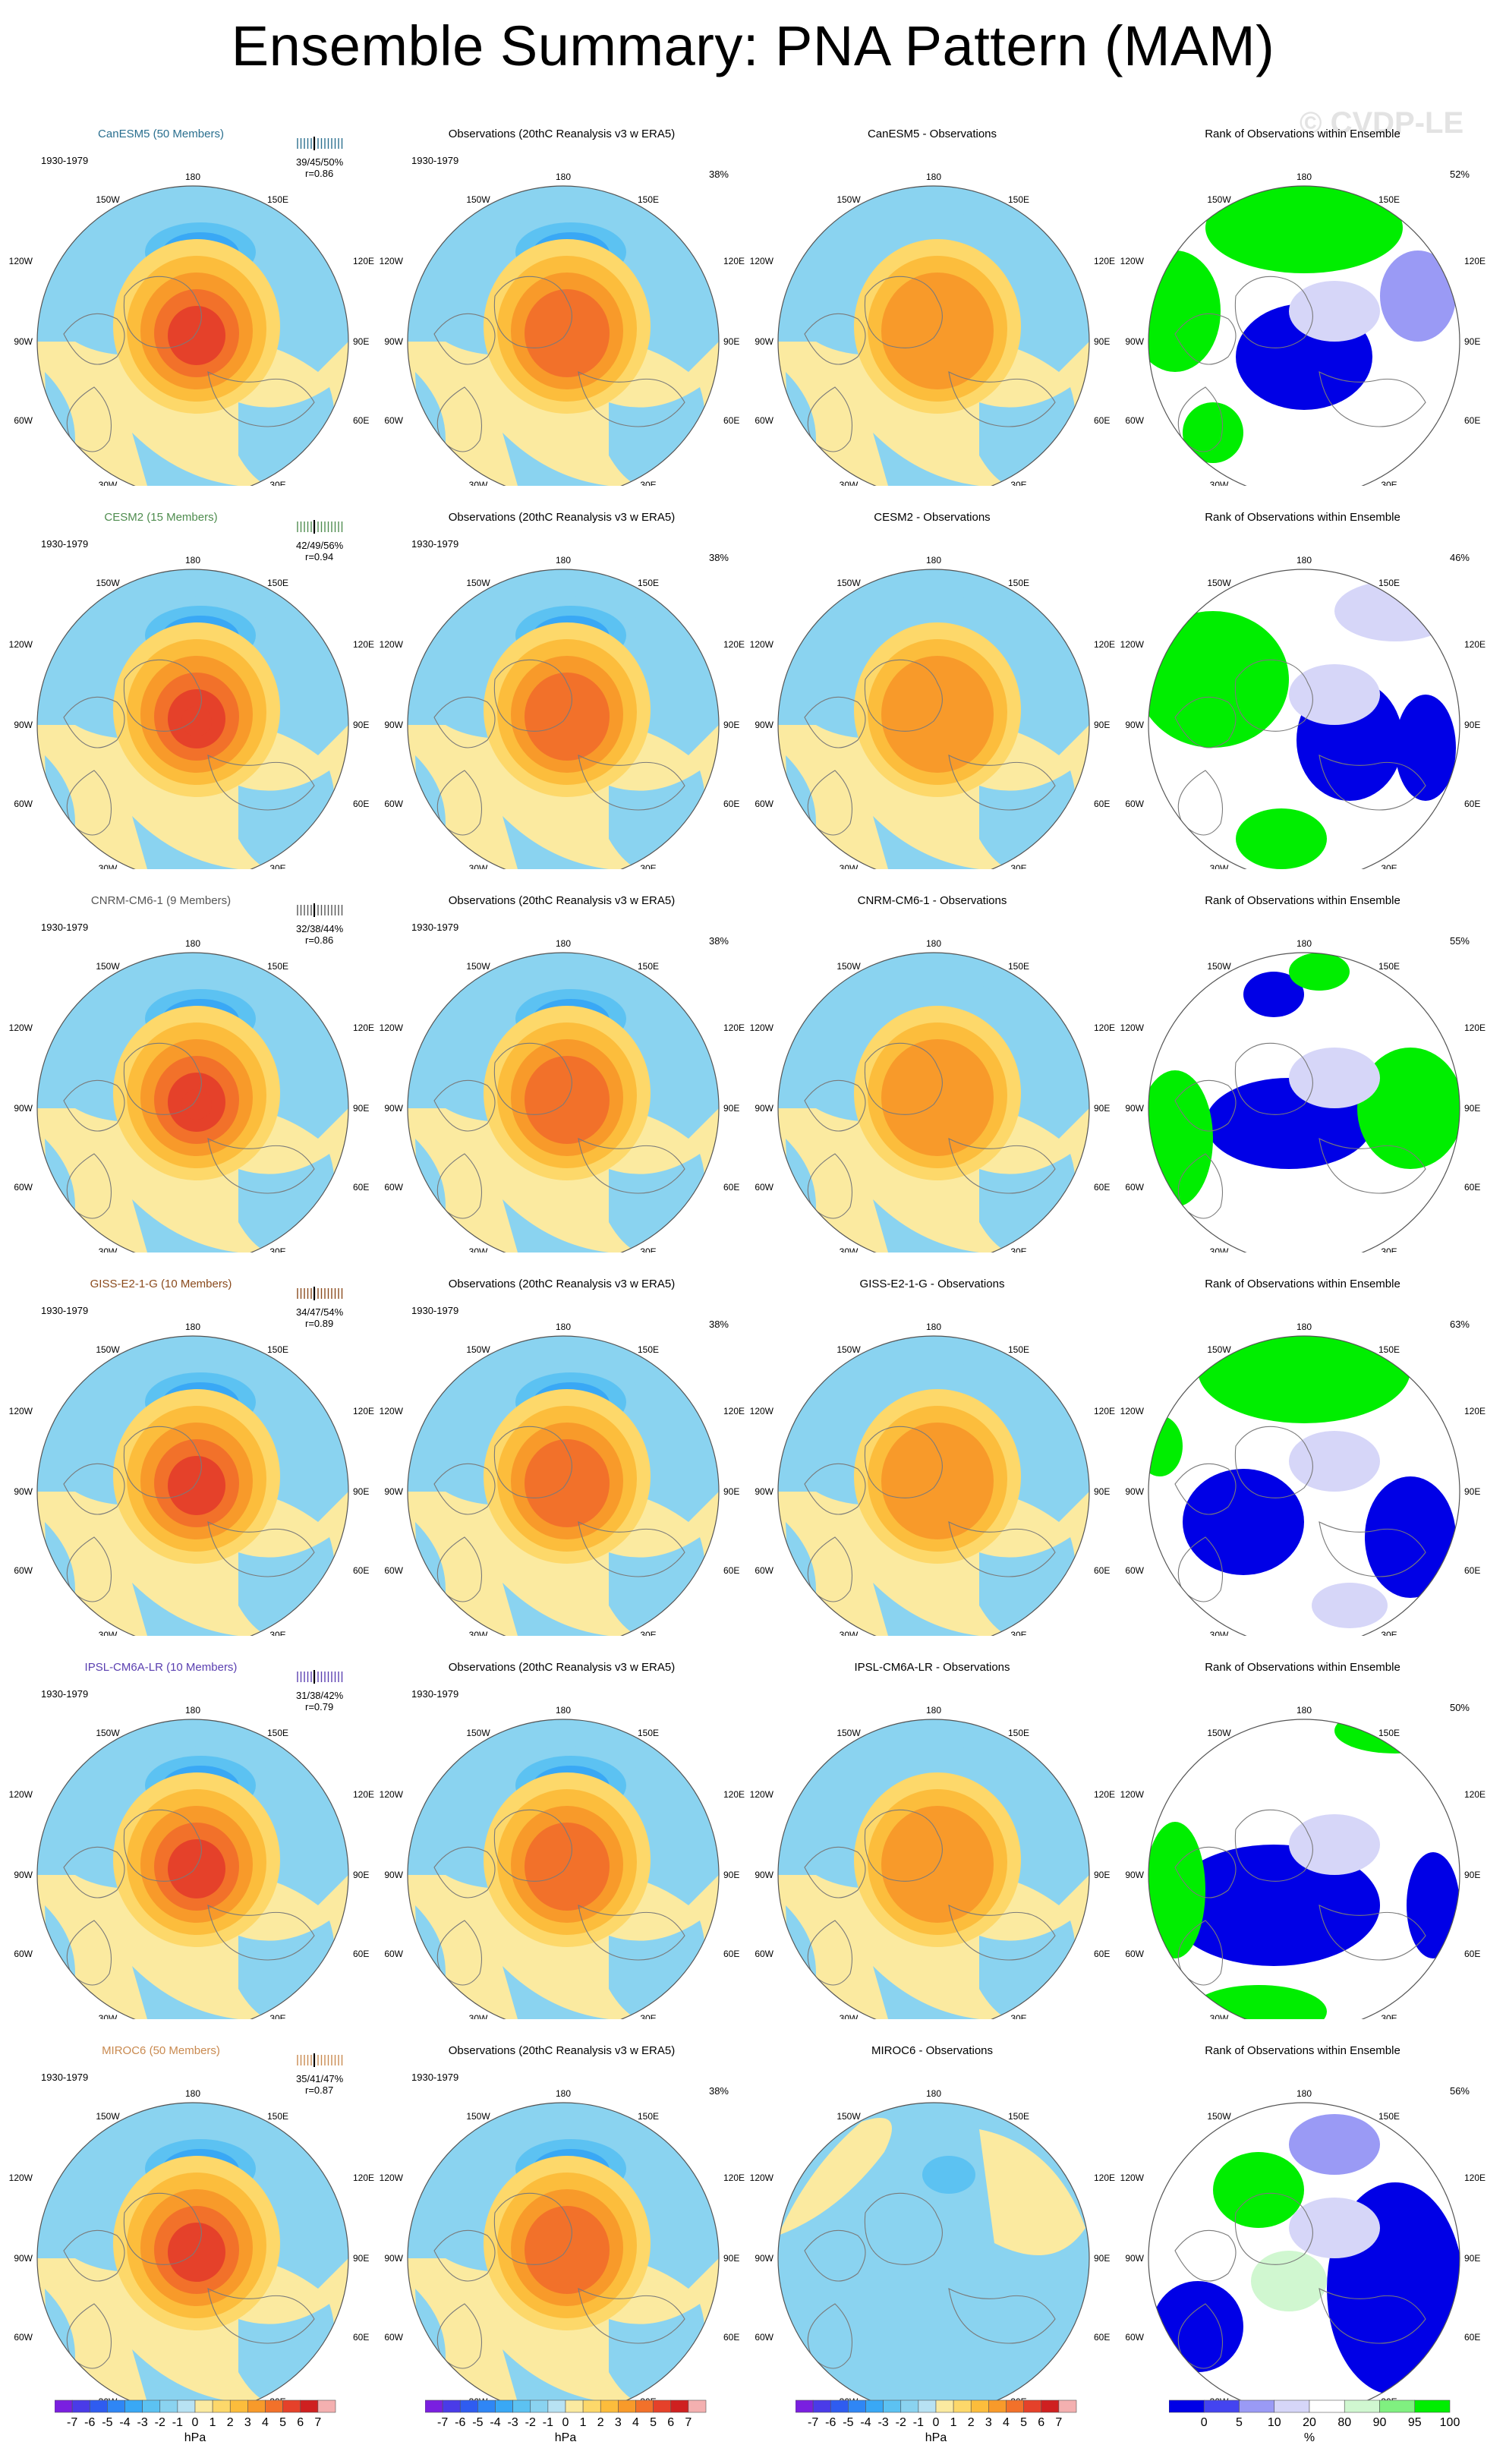 Image resolution: width=1506 pixels, height=2464 pixels. Describe the element at coordinates (320, 929) in the screenshot. I see `variance-explained: 32/38/44%` at that location.